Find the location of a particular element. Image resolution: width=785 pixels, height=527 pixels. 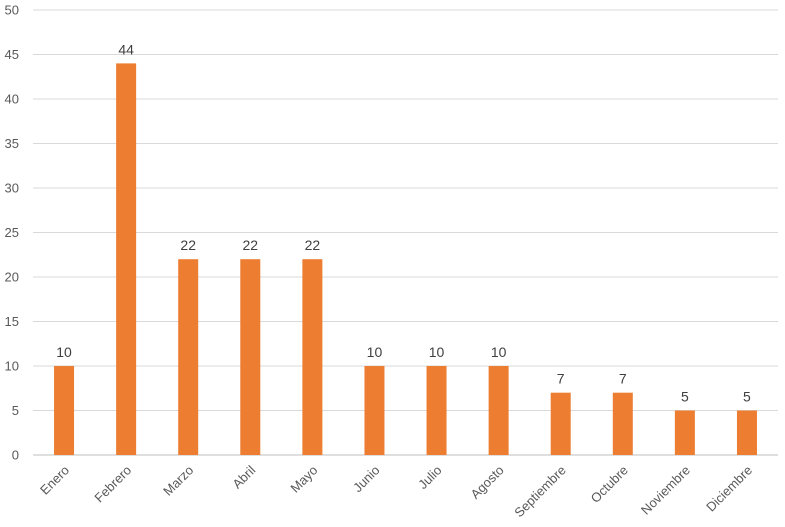

x-tick-label: Enero is located at coordinates (54, 480).